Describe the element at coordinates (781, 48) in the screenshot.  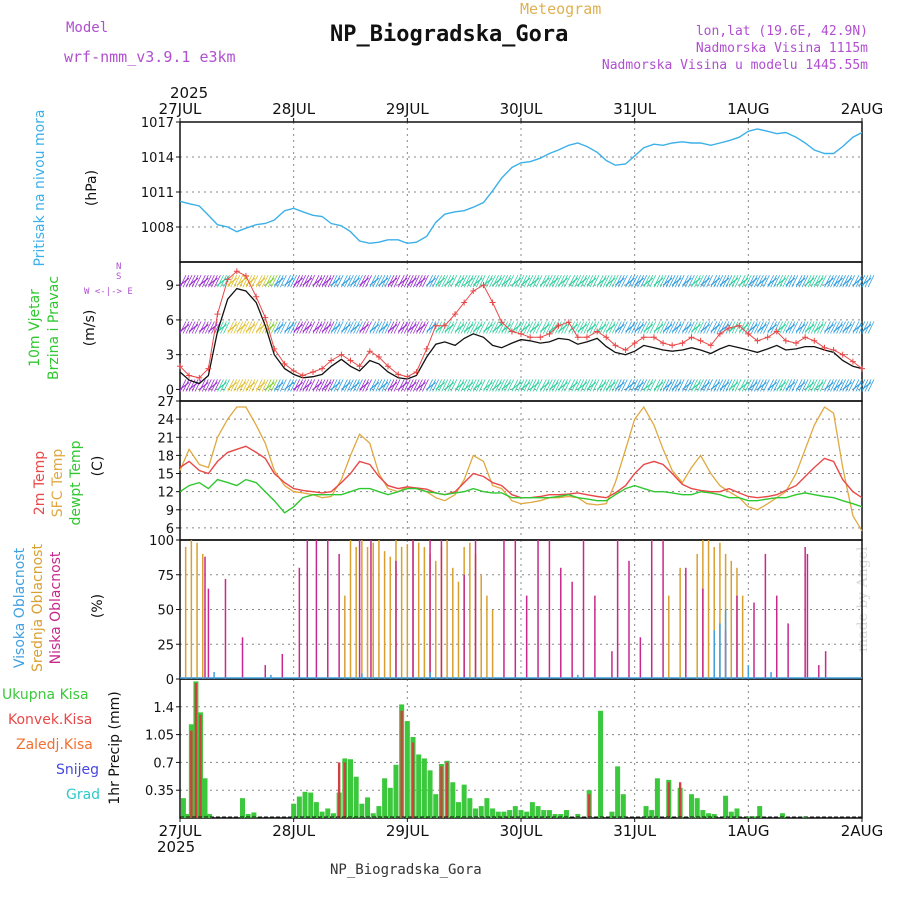
I see `elevation-label: Nadmorska Visina 1115m` at that location.